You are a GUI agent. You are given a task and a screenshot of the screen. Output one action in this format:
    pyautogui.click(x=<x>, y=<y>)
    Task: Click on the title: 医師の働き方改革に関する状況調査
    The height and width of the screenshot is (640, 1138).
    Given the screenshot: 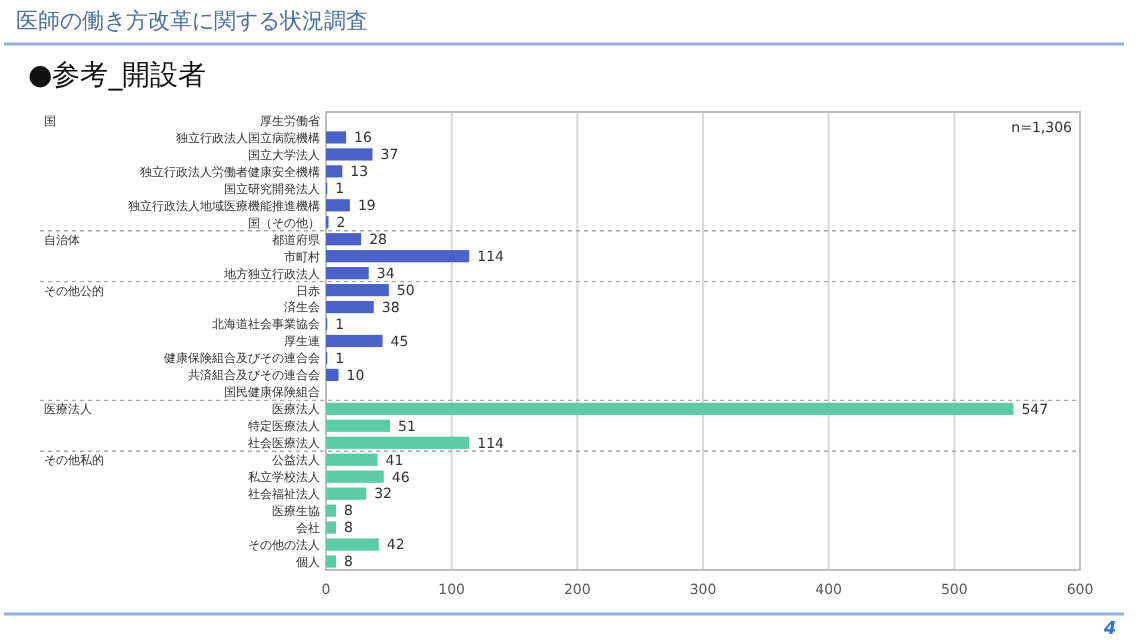 What is the action you would take?
    pyautogui.click(x=192, y=21)
    